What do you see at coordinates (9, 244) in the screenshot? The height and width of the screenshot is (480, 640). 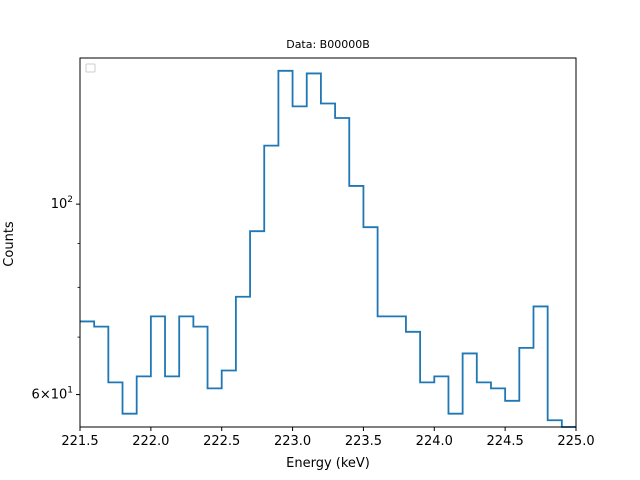 I see `y-axis-label: Counts` at bounding box center [9, 244].